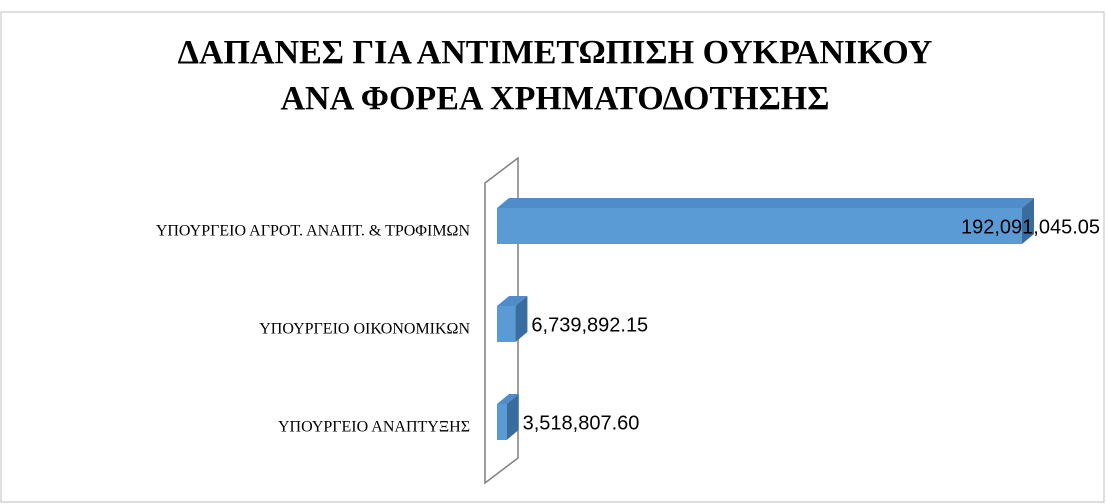  I want to click on data-label: 3,518,807.60, so click(581, 423).